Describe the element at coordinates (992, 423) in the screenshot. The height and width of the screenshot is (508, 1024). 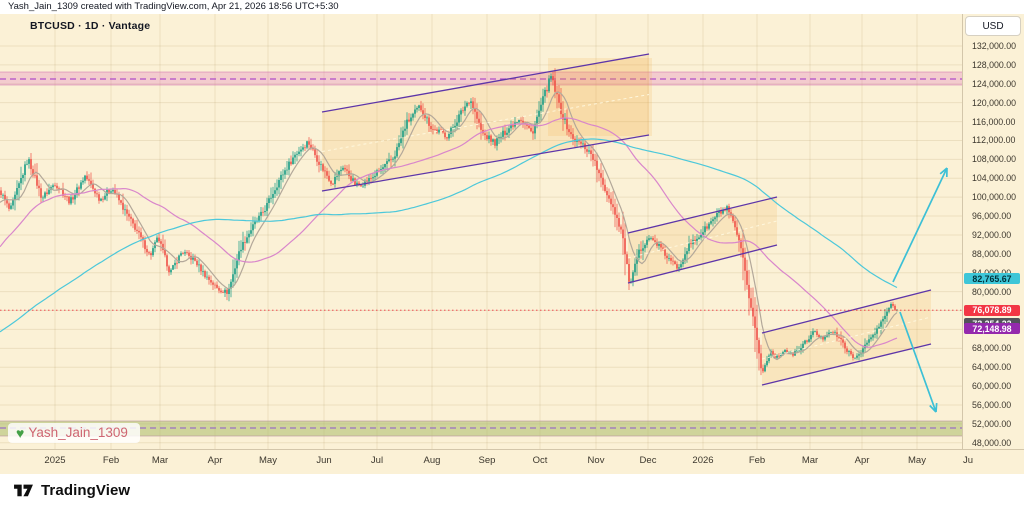
I see `price-tick-label: 52,000.00` at that location.